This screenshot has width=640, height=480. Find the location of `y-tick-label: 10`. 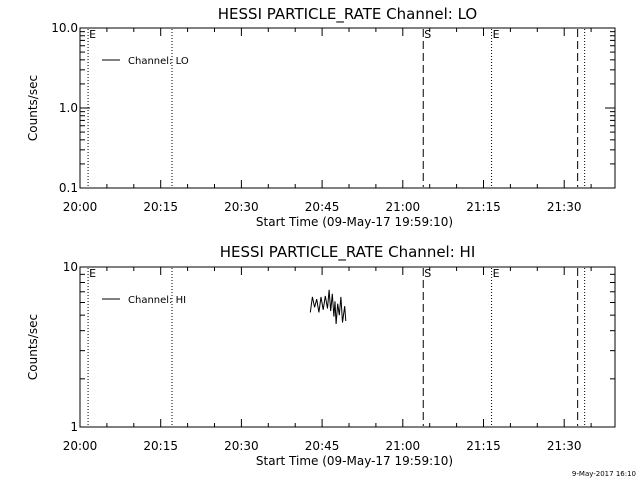

y-tick-label: 10 is located at coordinates (70, 267).